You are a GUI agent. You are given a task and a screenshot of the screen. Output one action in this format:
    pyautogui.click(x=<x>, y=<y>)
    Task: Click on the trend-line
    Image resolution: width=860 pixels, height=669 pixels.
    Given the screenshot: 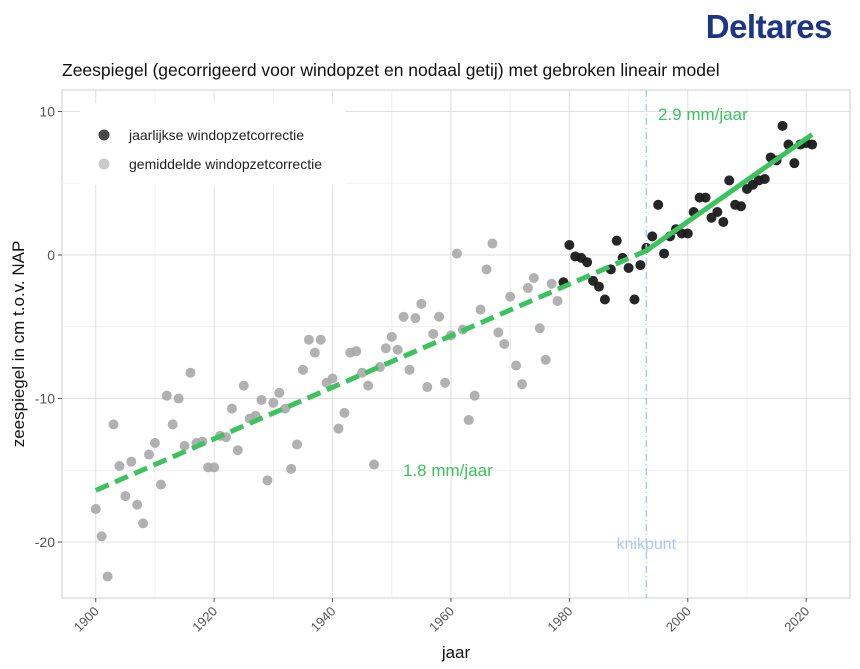 What is the action you would take?
    pyautogui.click(x=729, y=192)
    